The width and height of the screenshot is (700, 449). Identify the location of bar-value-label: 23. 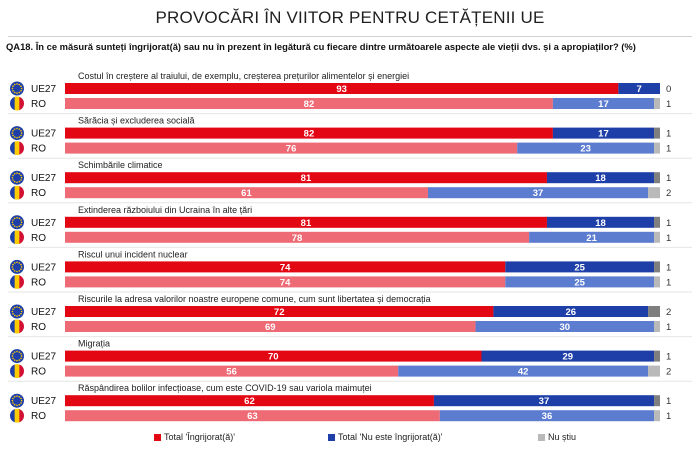
(585, 149).